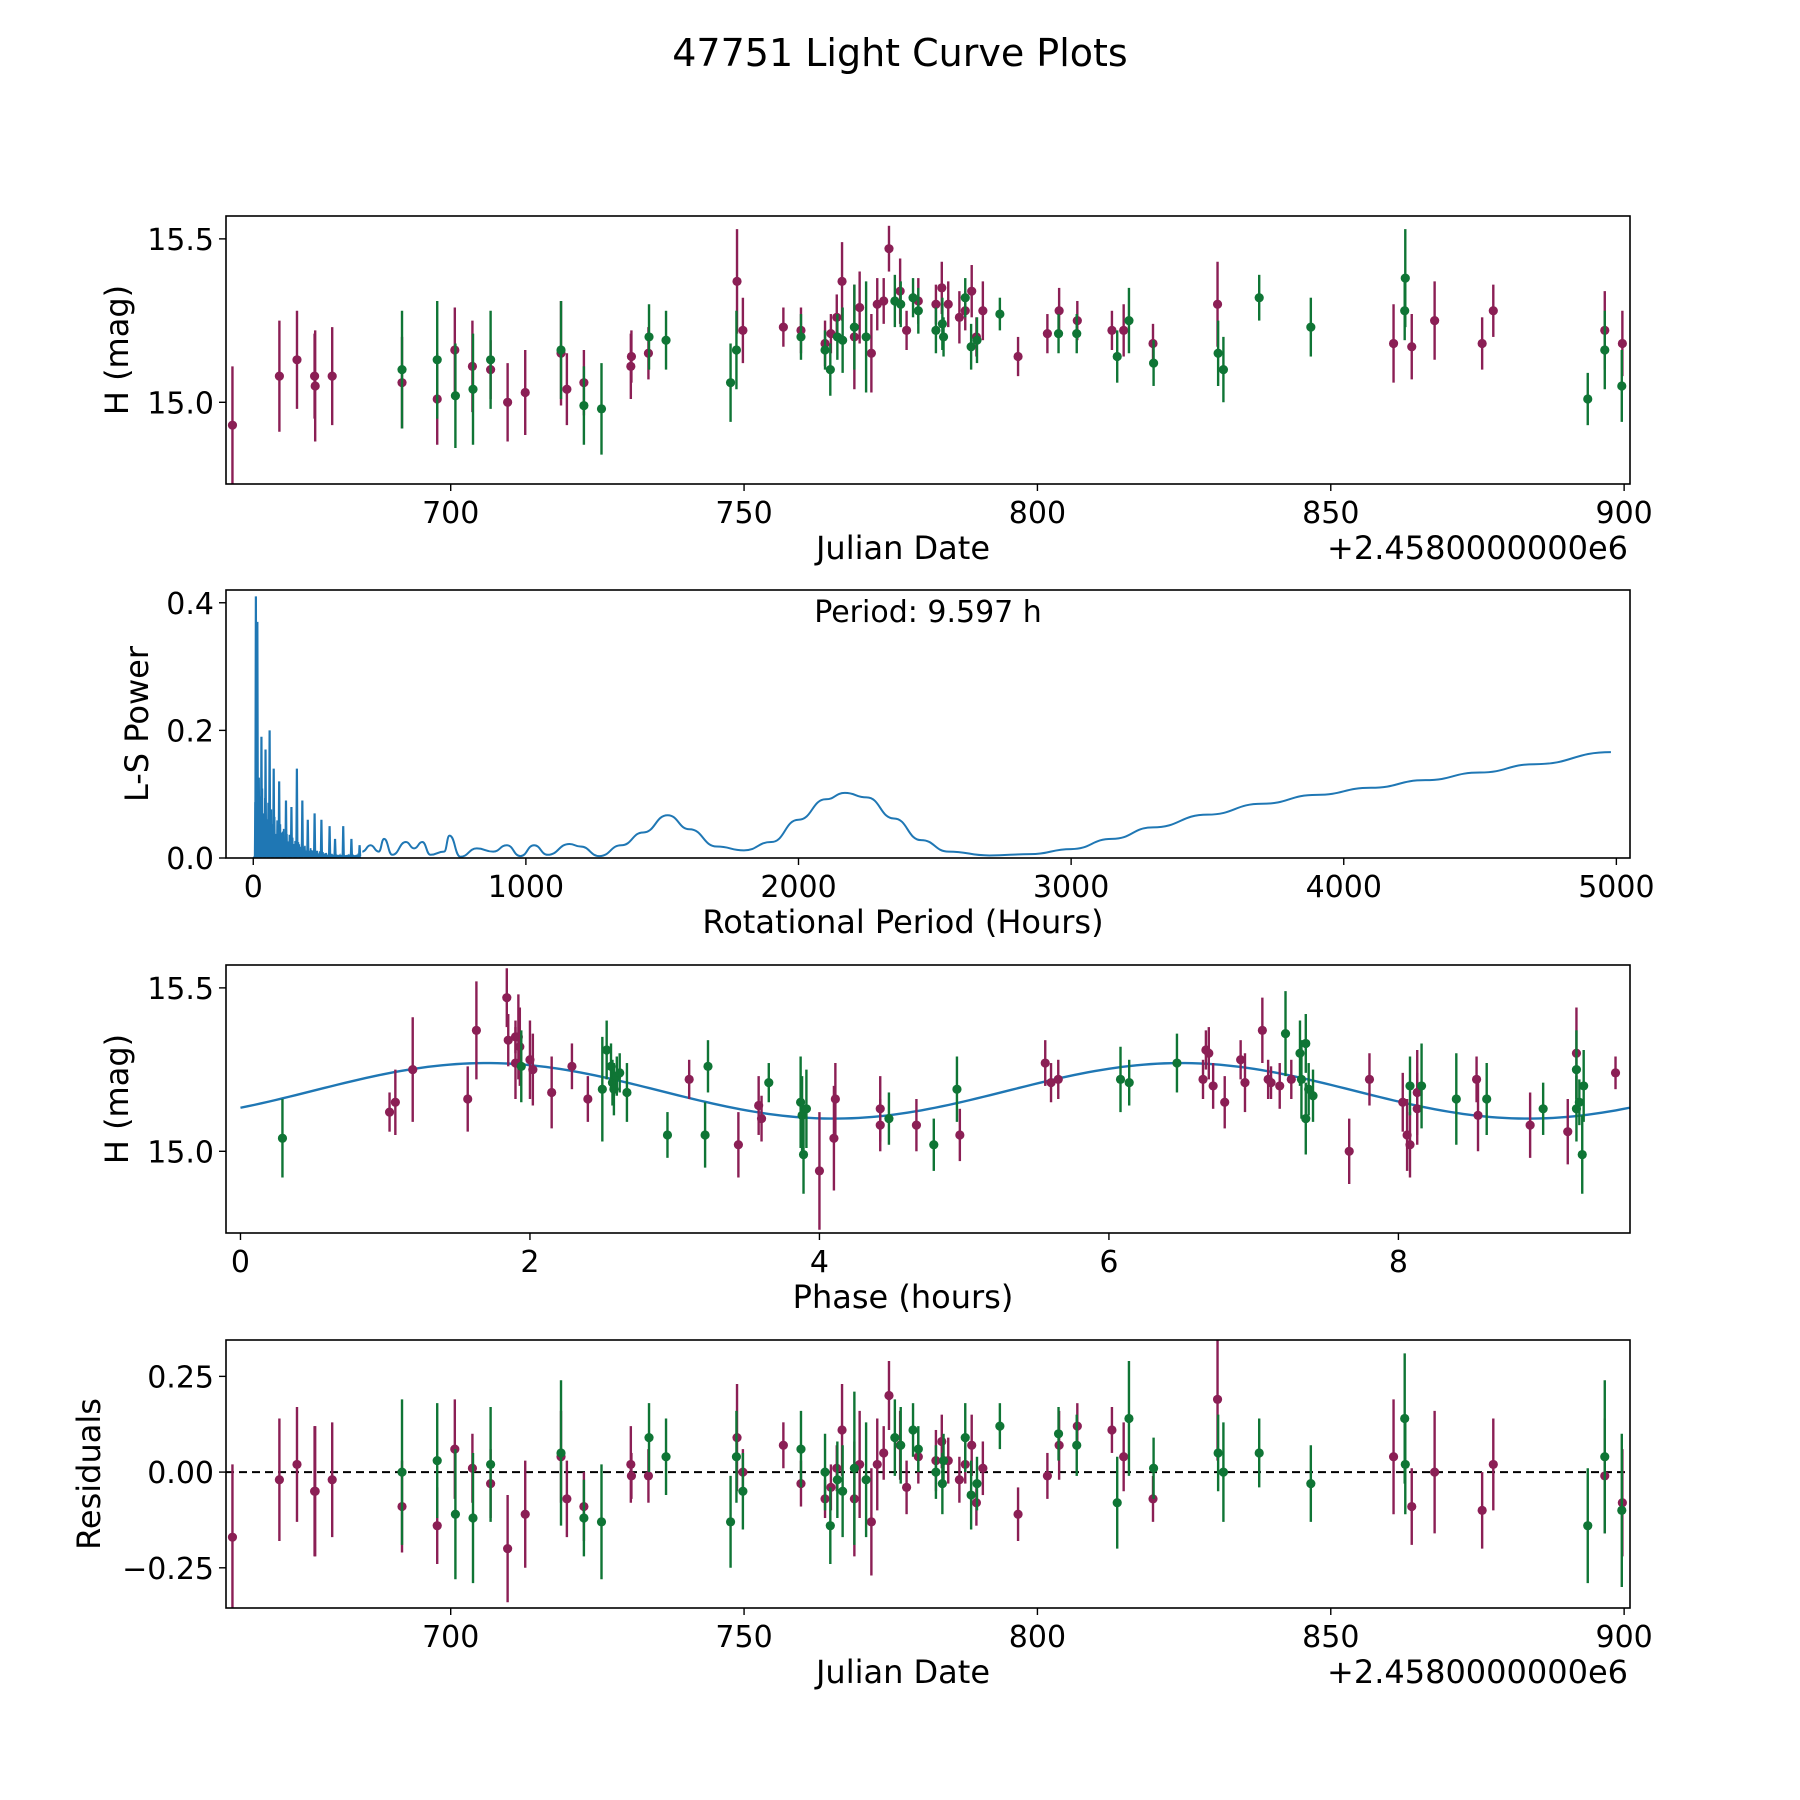 Image resolution: width=1800 pixels, height=1800 pixels. I want to click on figure-title: 47751 Light Curve Plots, so click(899, 53).